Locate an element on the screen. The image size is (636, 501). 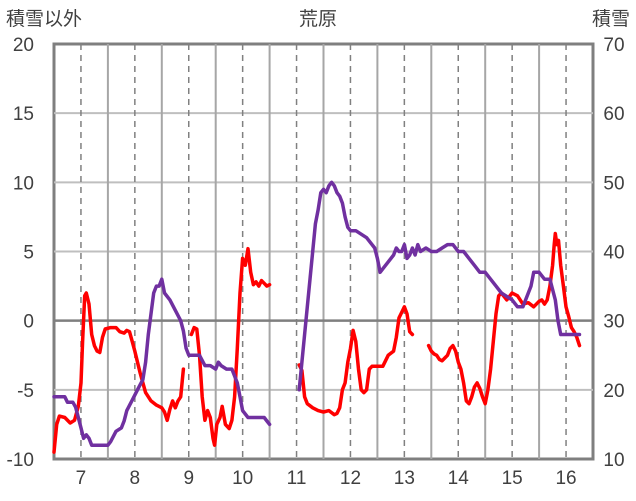
y-left-axis-label: 積雪以外 is located at coordinates (44, 19).